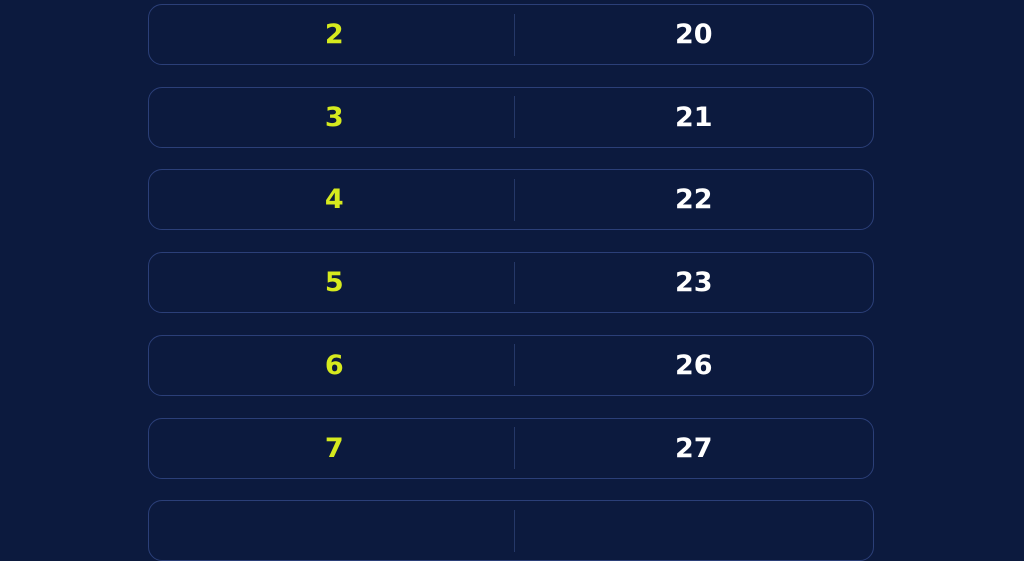  Describe the element at coordinates (334, 200) in the screenshot. I see `row-left-value: 4` at that location.